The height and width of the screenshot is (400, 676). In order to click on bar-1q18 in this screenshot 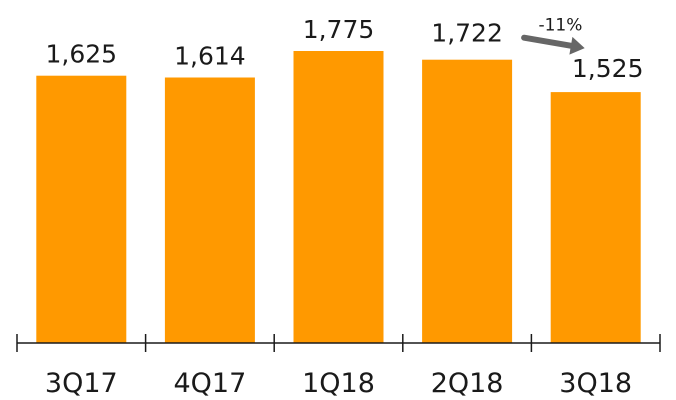, I will do `click(338, 197)`.